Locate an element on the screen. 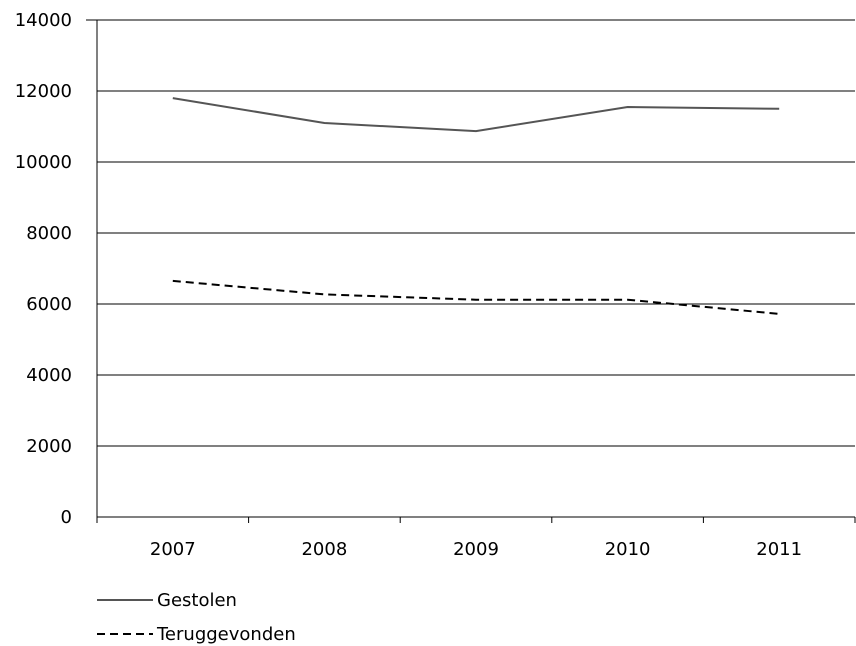  y-tick-label-0: 0 is located at coordinates (66, 517).